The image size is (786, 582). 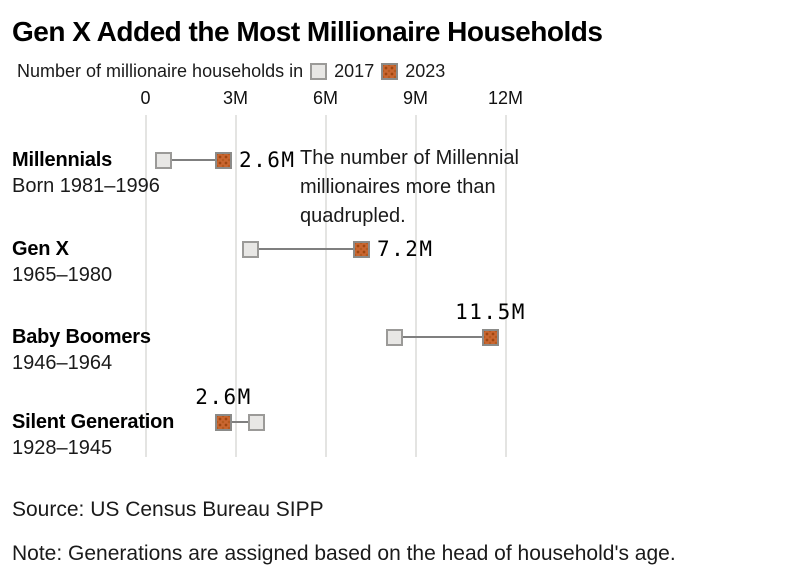 I want to click on legend-swatch-2023-icon, so click(x=390, y=71).